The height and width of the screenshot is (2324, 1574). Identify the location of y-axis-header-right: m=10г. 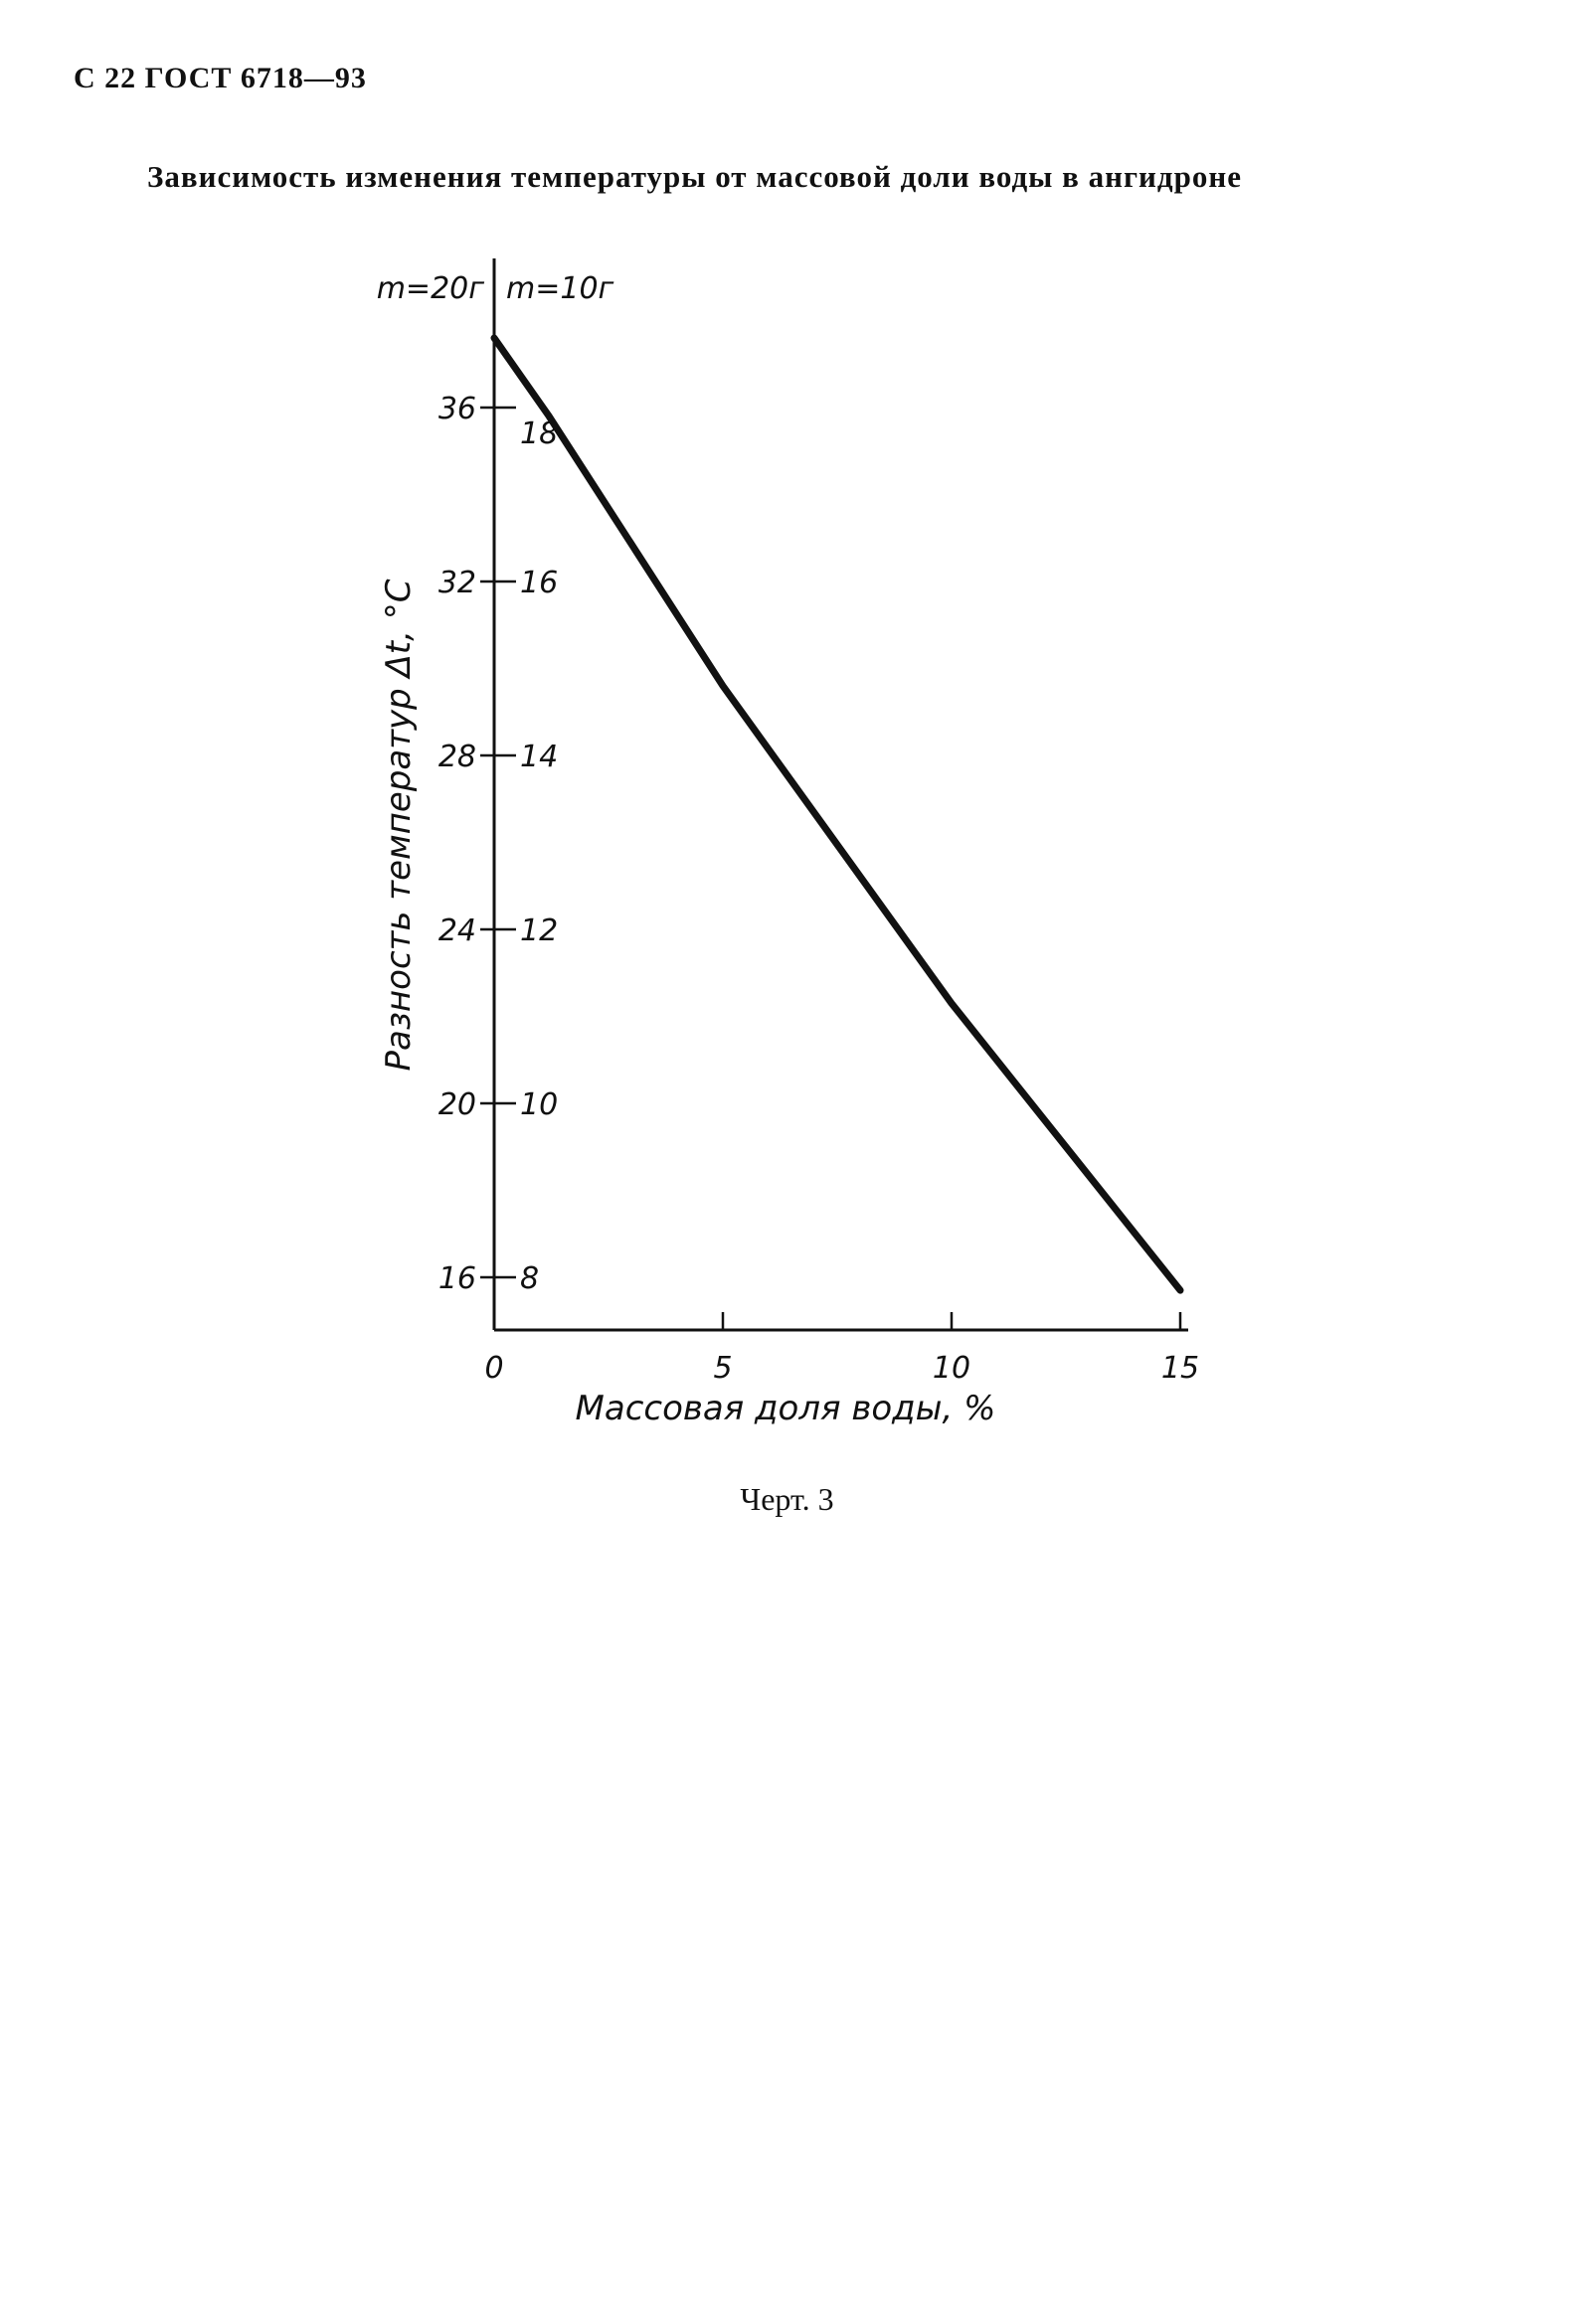
(560, 288).